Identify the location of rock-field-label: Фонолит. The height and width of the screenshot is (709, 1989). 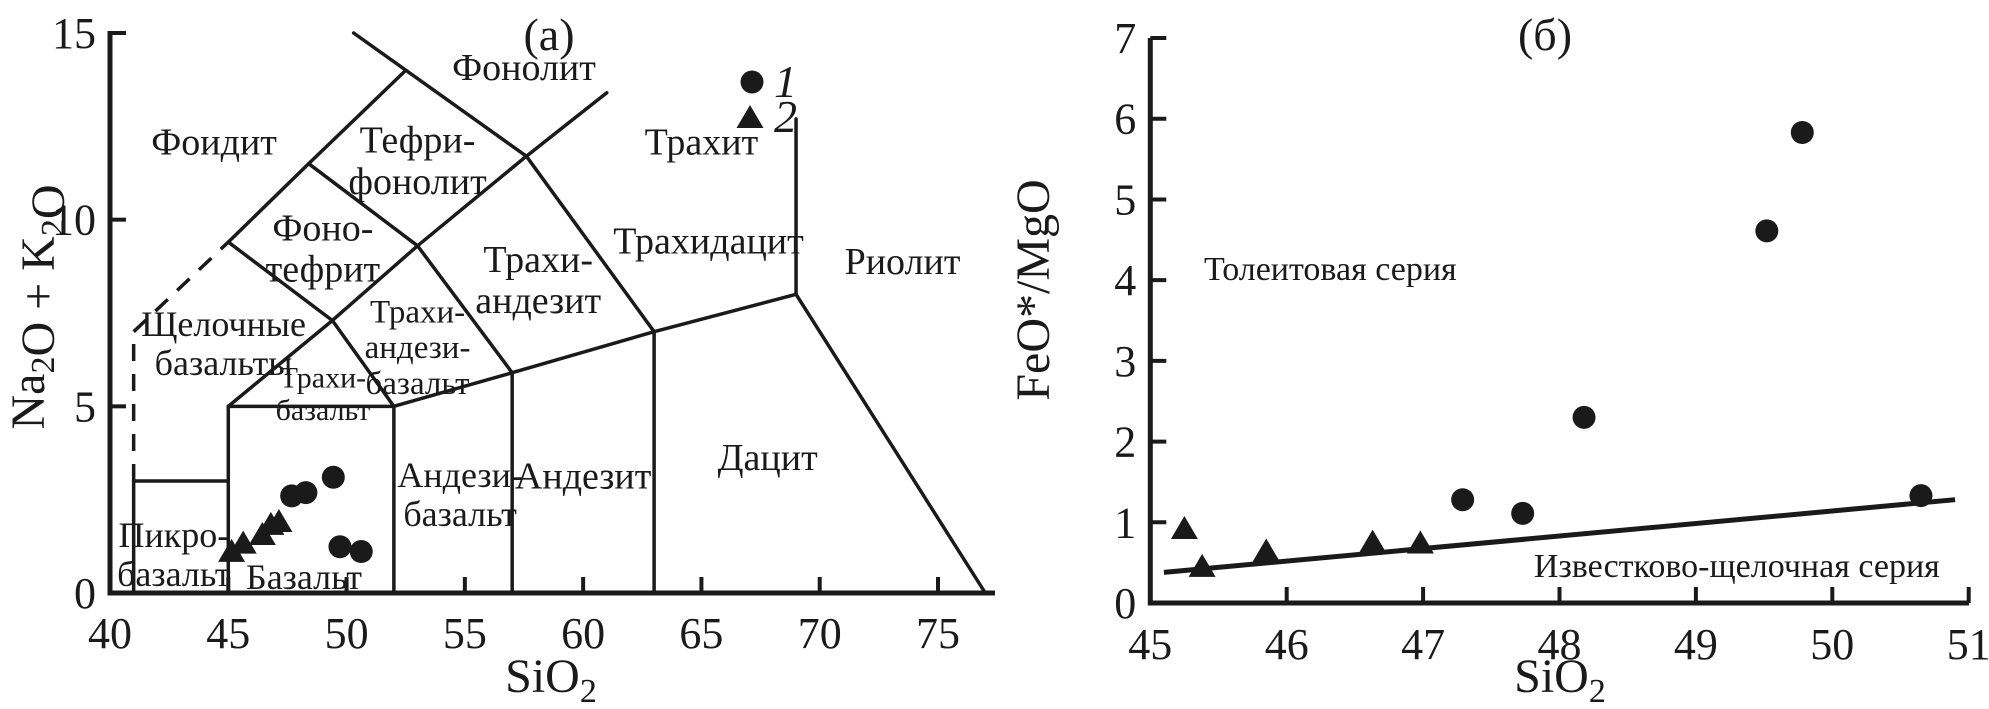
(524, 68).